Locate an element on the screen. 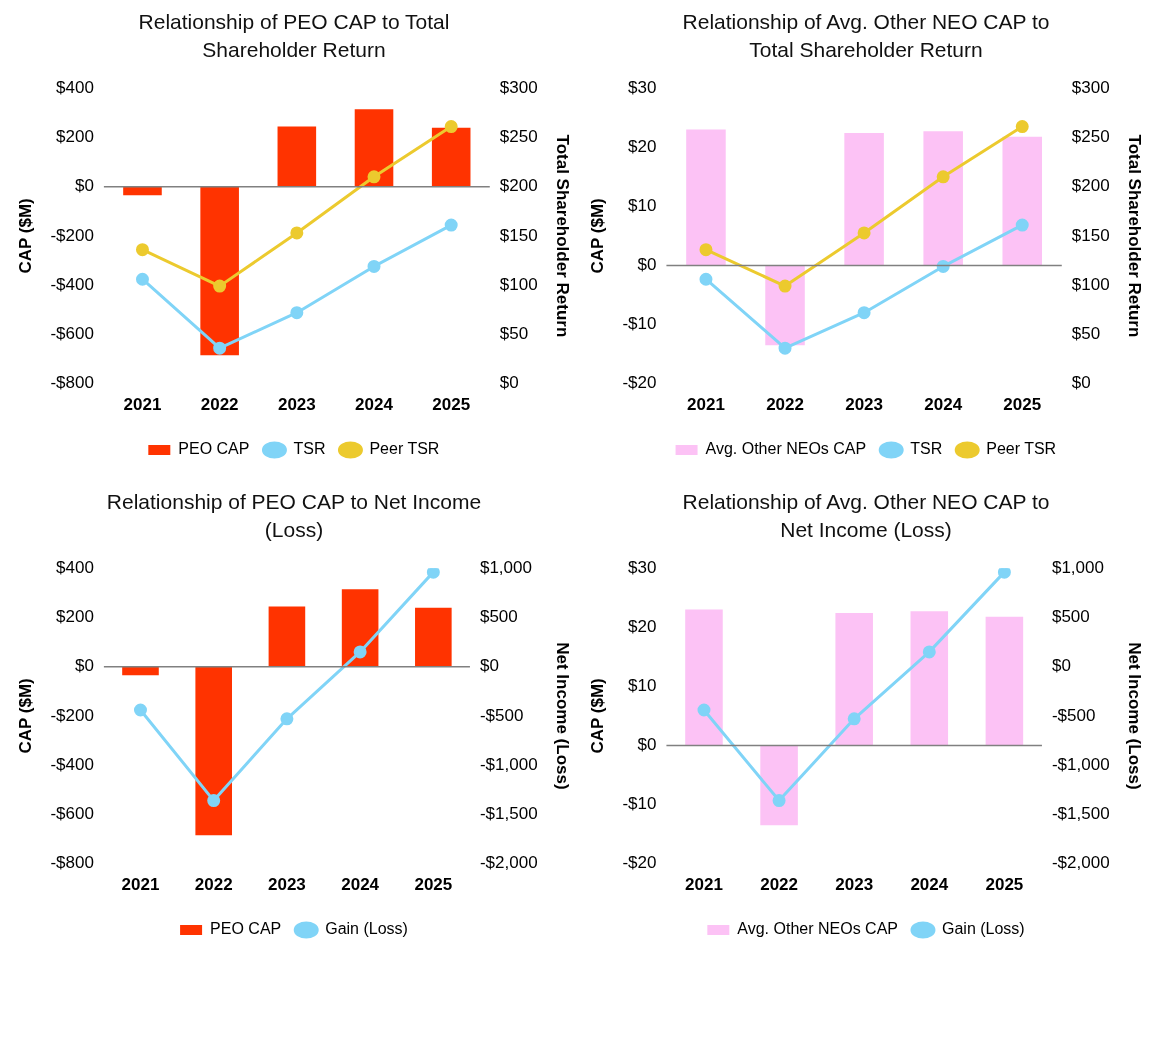 Image resolution: width=1160 pixels, height=1050 pixels. y-tick-label: -$600 is located at coordinates (72, 334).